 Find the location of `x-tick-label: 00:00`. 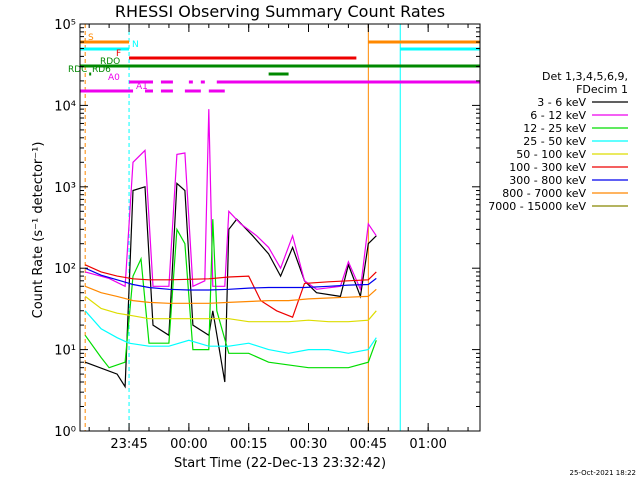

x-tick-label: 00:00 is located at coordinates (188, 444).